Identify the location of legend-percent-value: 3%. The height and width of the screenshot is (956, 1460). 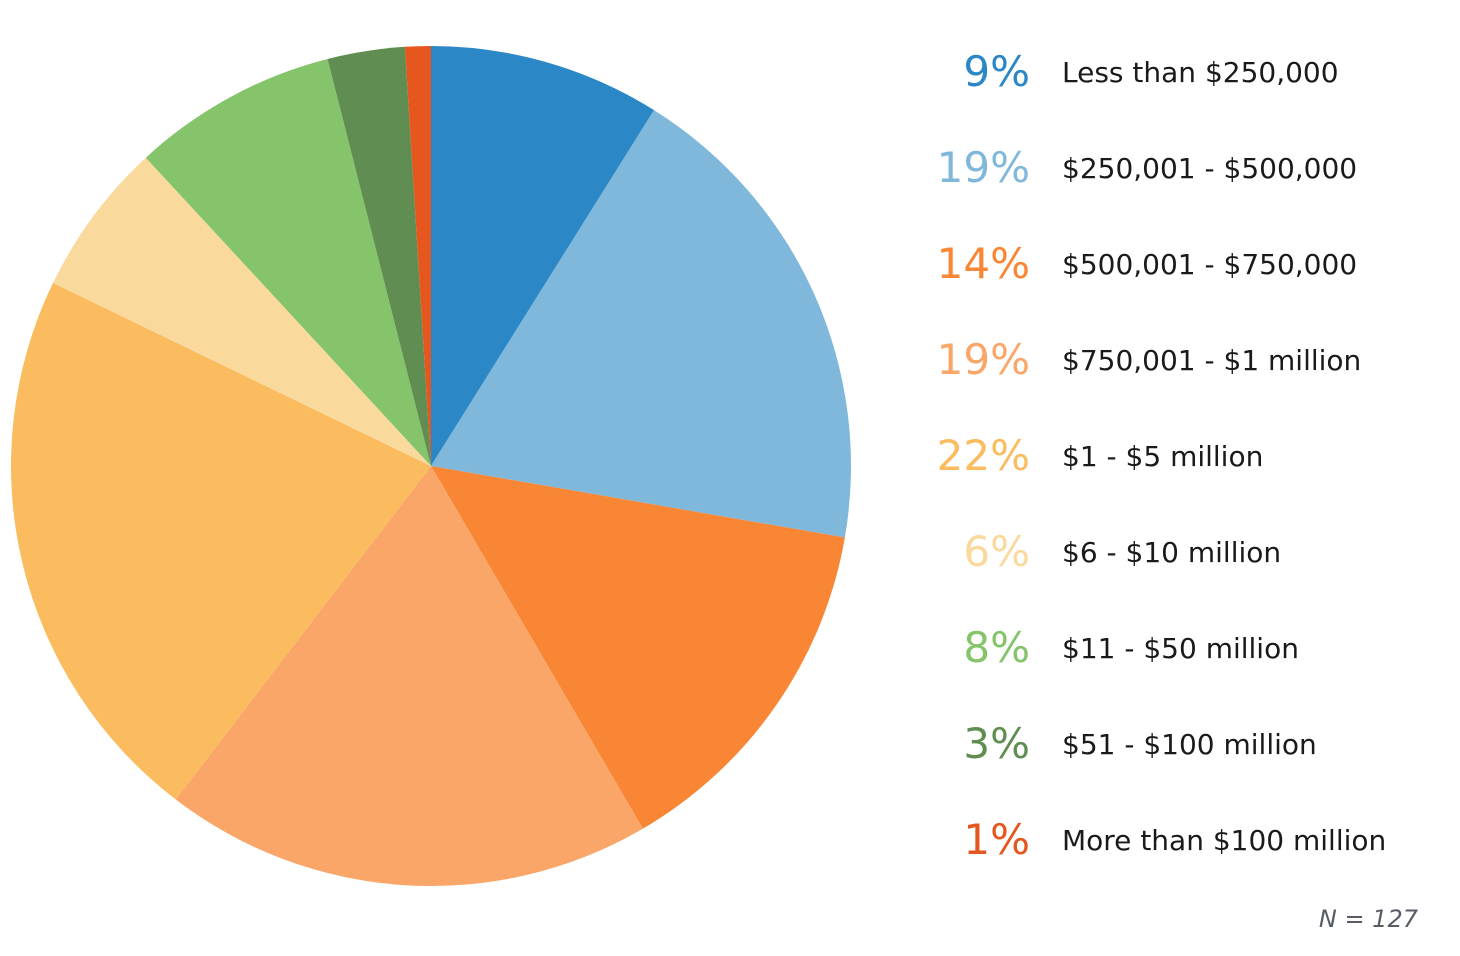
(996, 743).